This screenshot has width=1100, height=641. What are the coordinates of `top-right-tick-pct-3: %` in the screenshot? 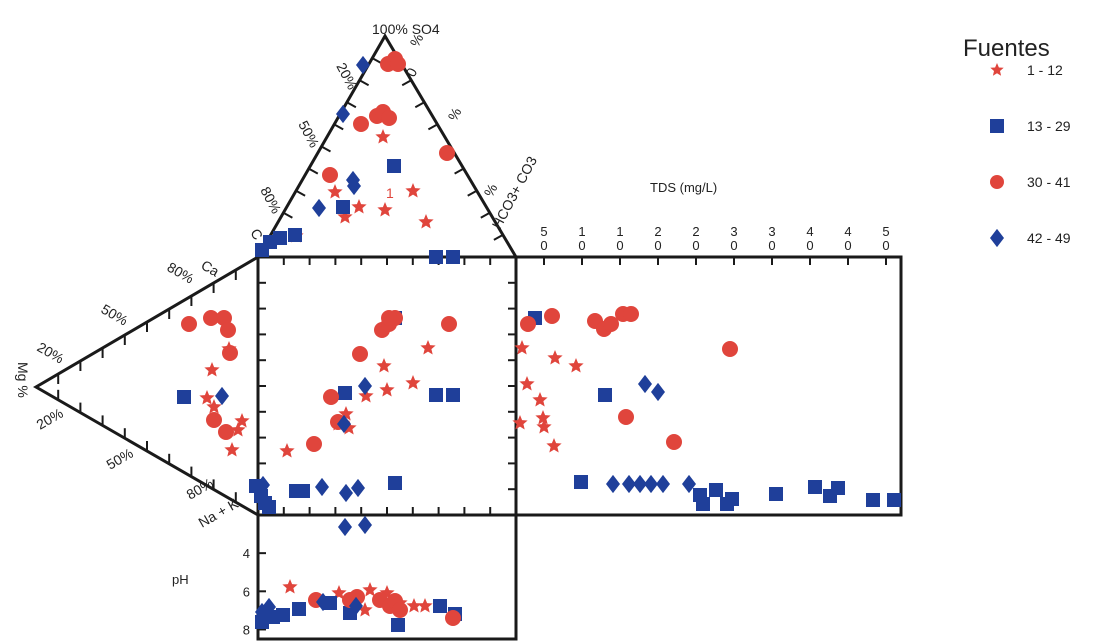 It's located at (491, 190).